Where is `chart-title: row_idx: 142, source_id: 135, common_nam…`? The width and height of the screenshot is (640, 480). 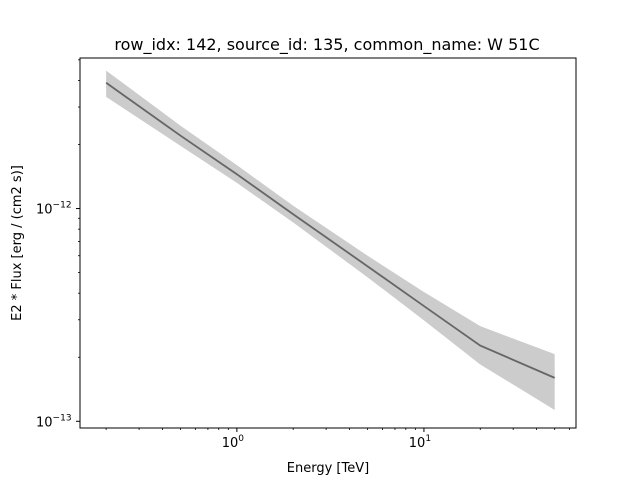
chart-title: row_idx: 142, source_id: 135, common_nam… is located at coordinates (326, 45).